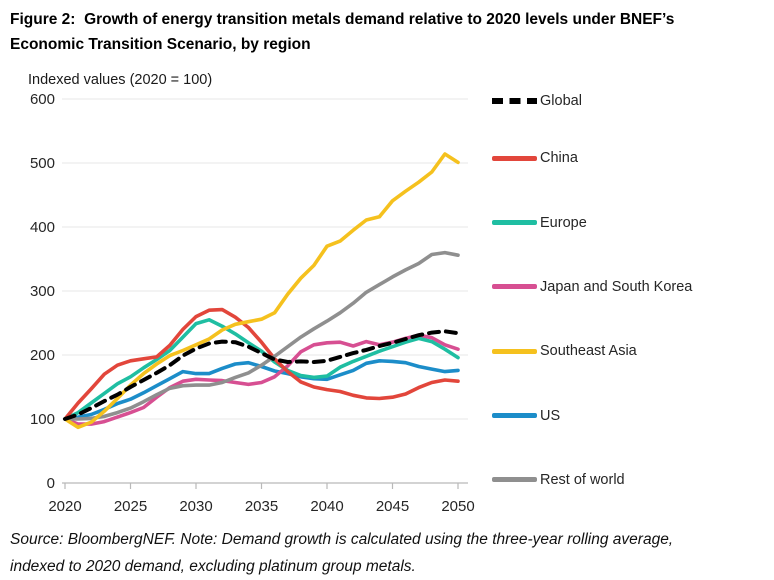 The height and width of the screenshot is (580, 774). Describe the element at coordinates (51, 483) in the screenshot. I see `svg-text: 0` at that location.